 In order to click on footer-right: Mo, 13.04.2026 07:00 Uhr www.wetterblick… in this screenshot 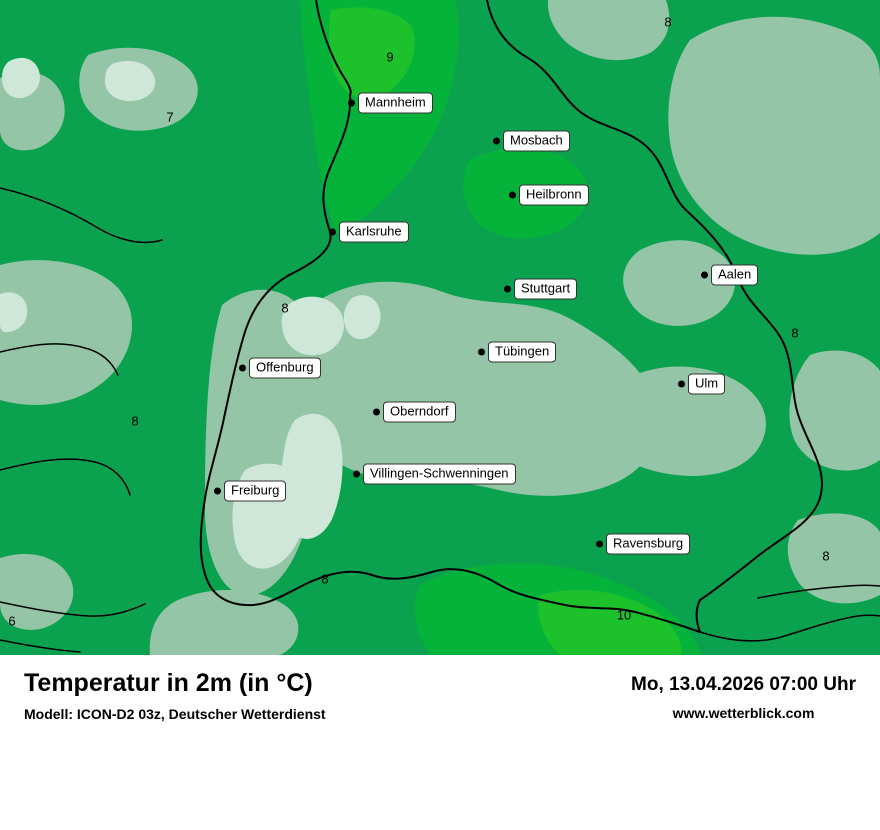, I will do `click(743, 695)`.